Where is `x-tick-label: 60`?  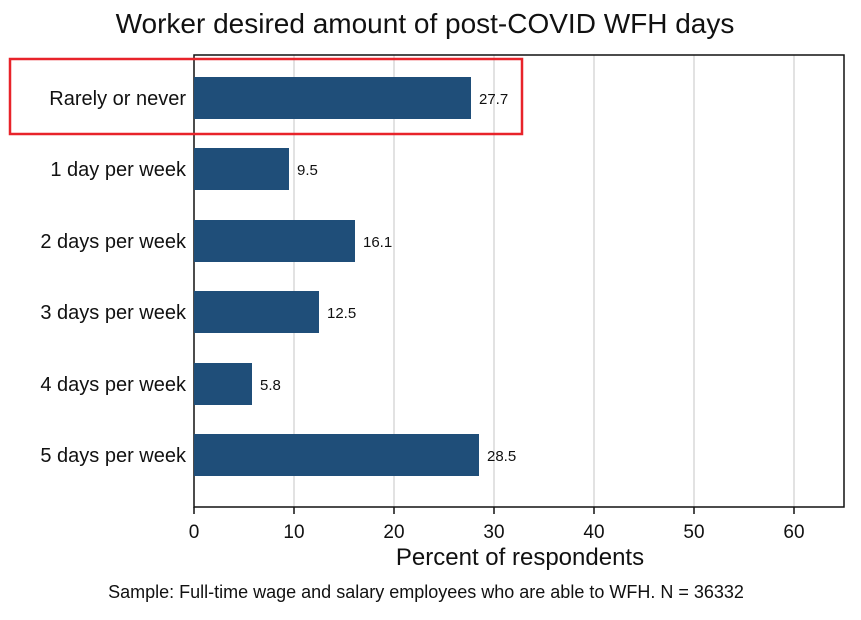 x-tick-label: 60 is located at coordinates (793, 532).